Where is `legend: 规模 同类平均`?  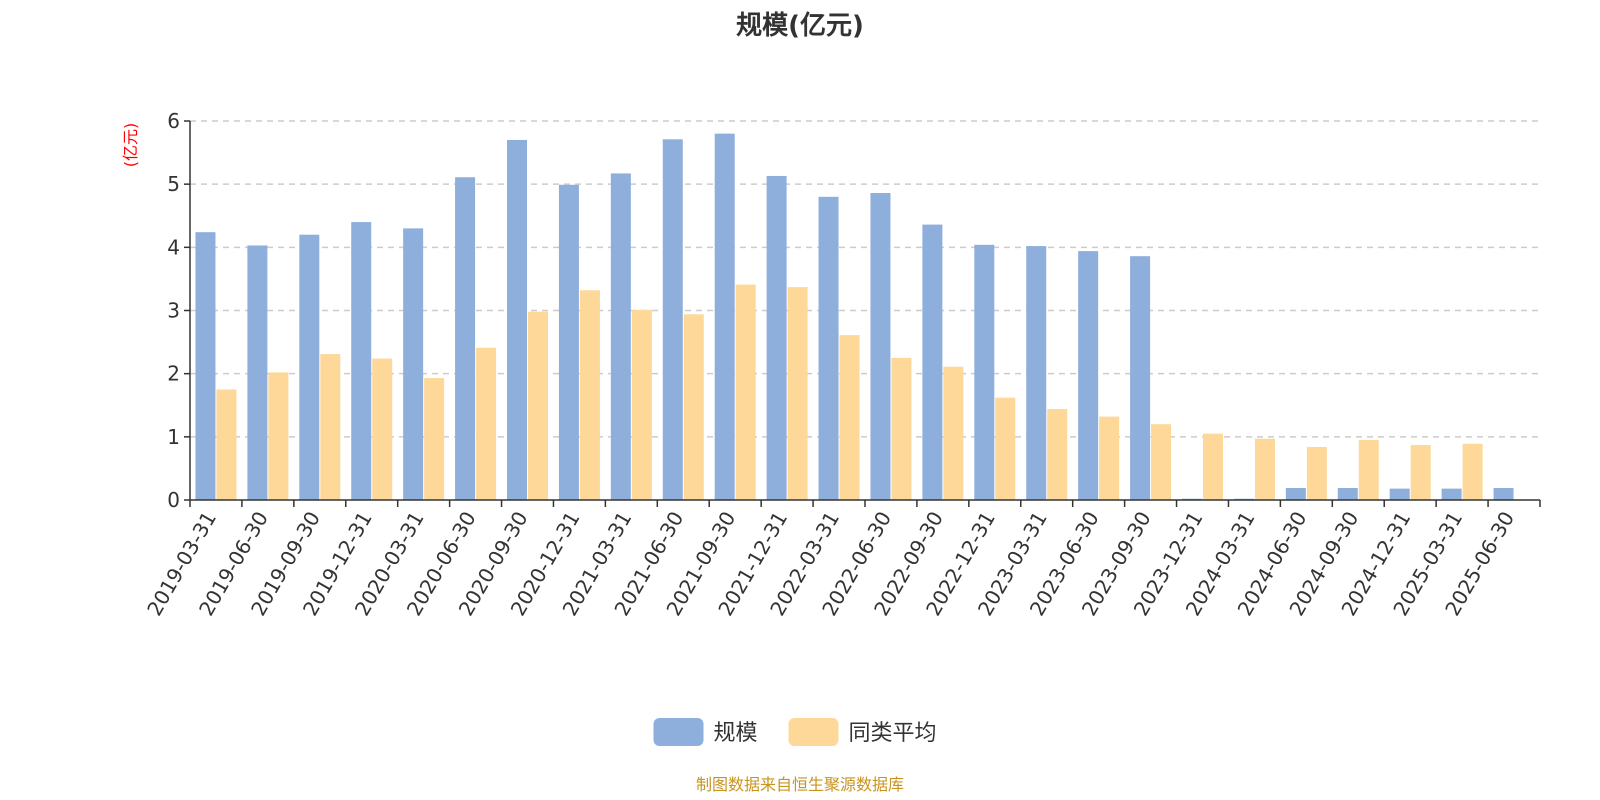 legend: 规模 同类平均 is located at coordinates (795, 732).